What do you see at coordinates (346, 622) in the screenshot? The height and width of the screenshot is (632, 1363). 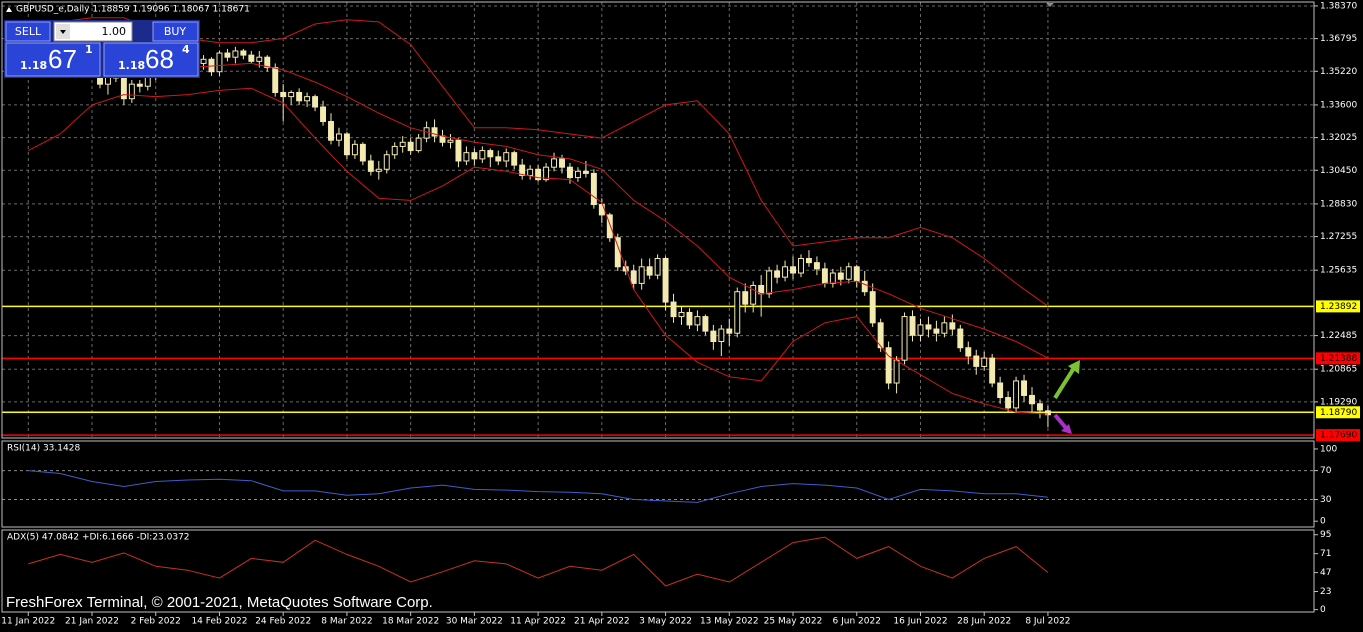 I see `x-tick-label: 8 Mar 2022` at bounding box center [346, 622].